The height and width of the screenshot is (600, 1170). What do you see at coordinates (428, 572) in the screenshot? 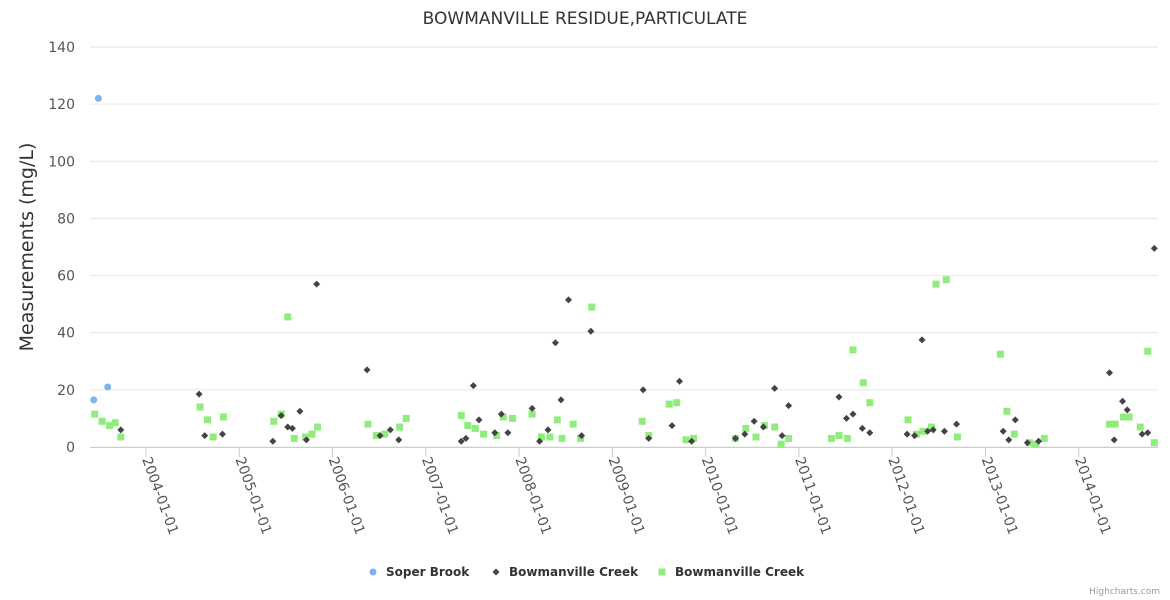
I see `legend-label: Soper Brook` at bounding box center [428, 572].